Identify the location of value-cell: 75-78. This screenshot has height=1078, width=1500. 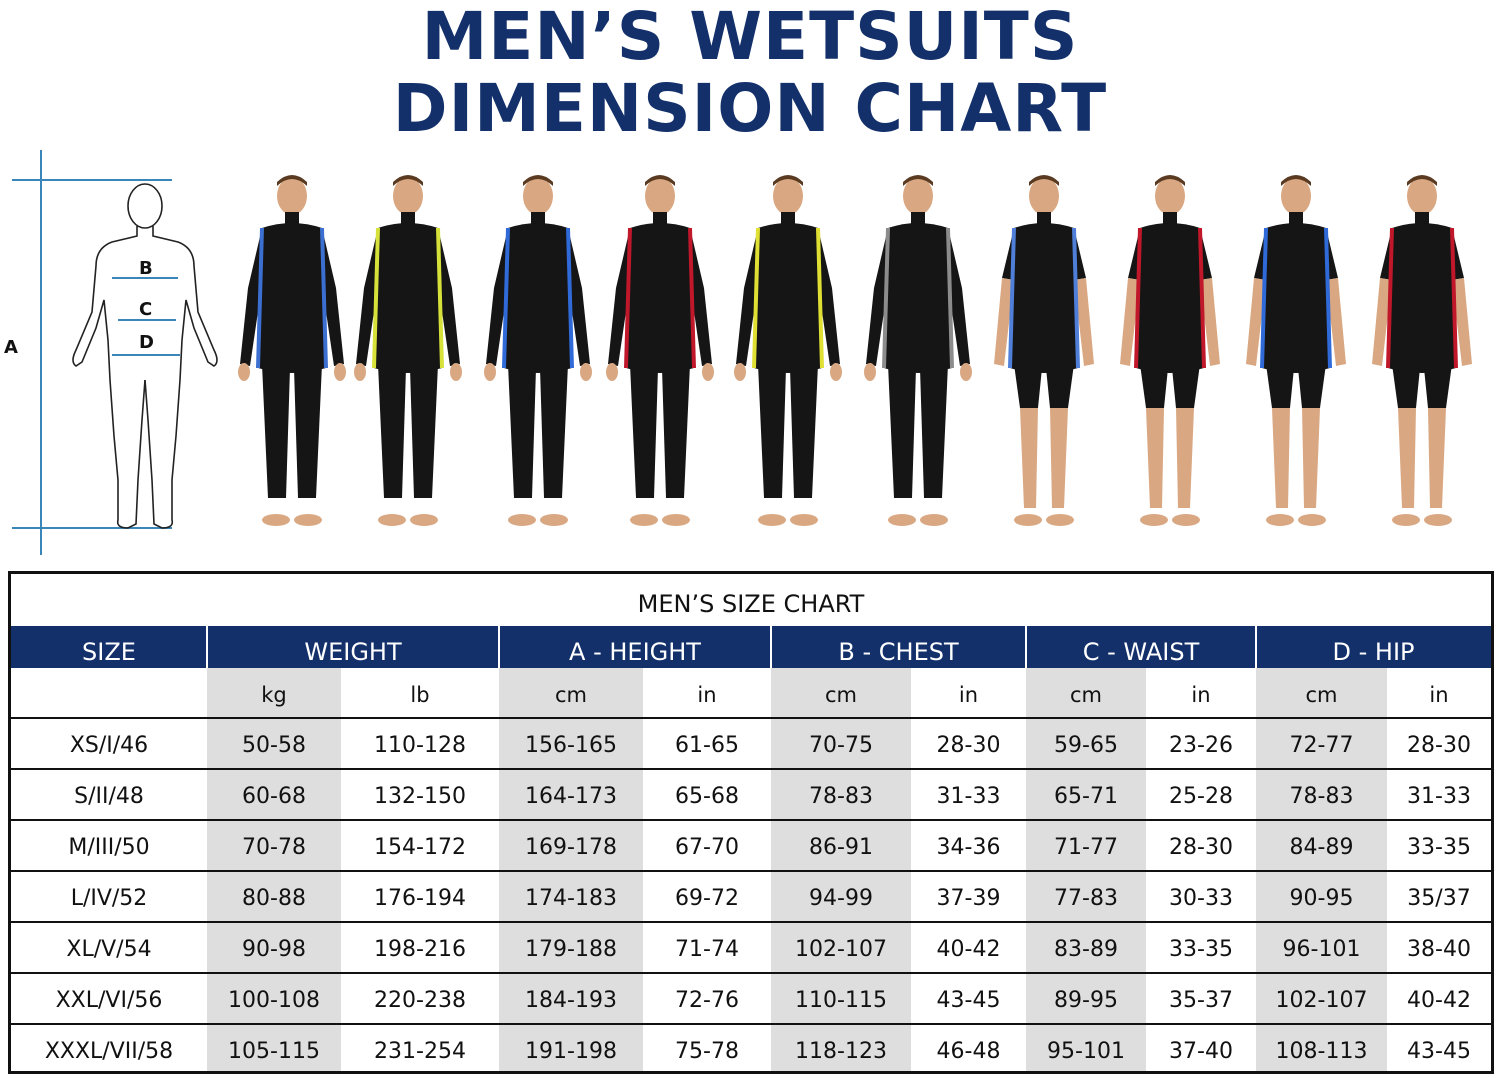
(707, 1051).